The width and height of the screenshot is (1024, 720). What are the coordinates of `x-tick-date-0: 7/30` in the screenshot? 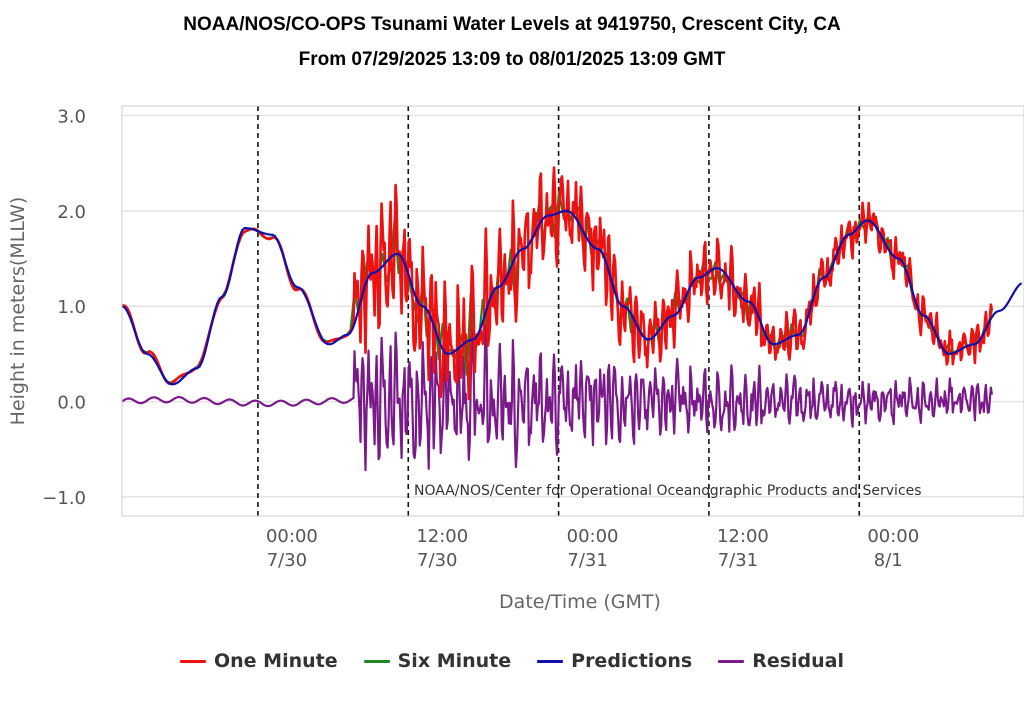 It's located at (287, 560).